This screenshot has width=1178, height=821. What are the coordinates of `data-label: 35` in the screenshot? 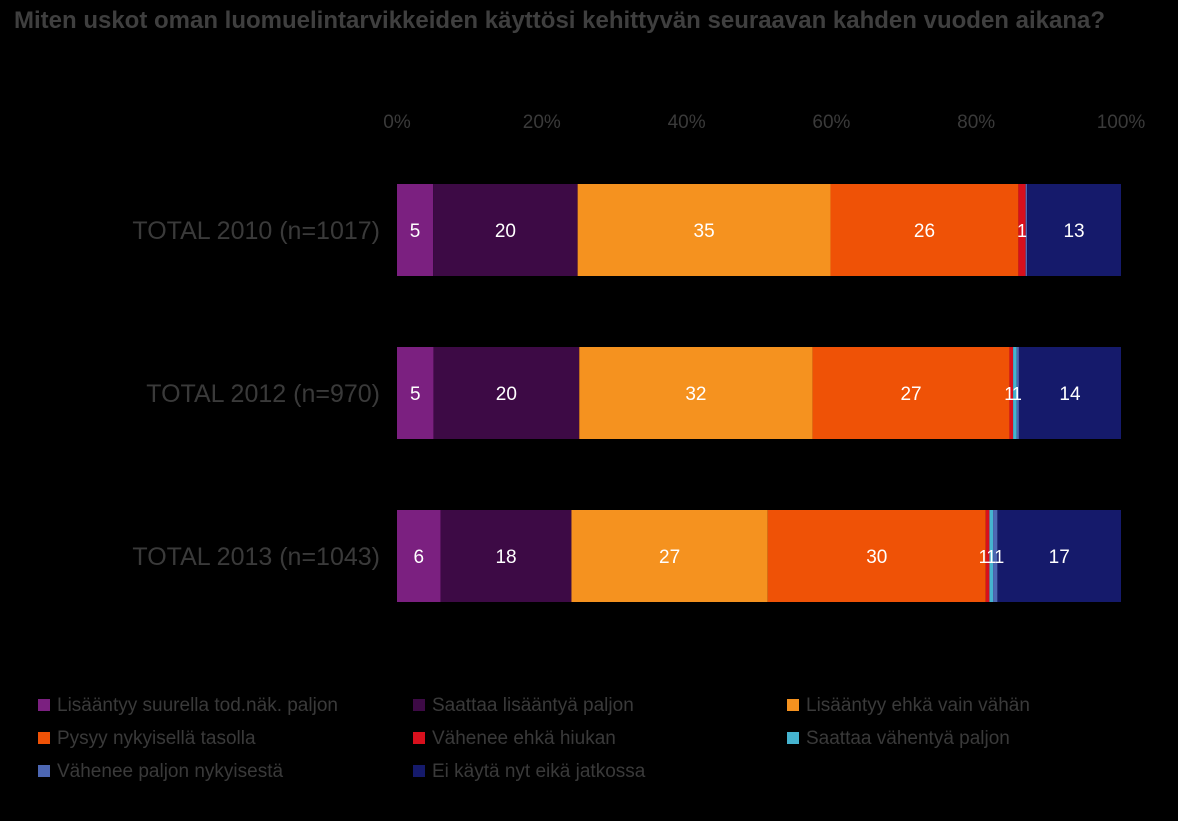 It's located at (704, 231).